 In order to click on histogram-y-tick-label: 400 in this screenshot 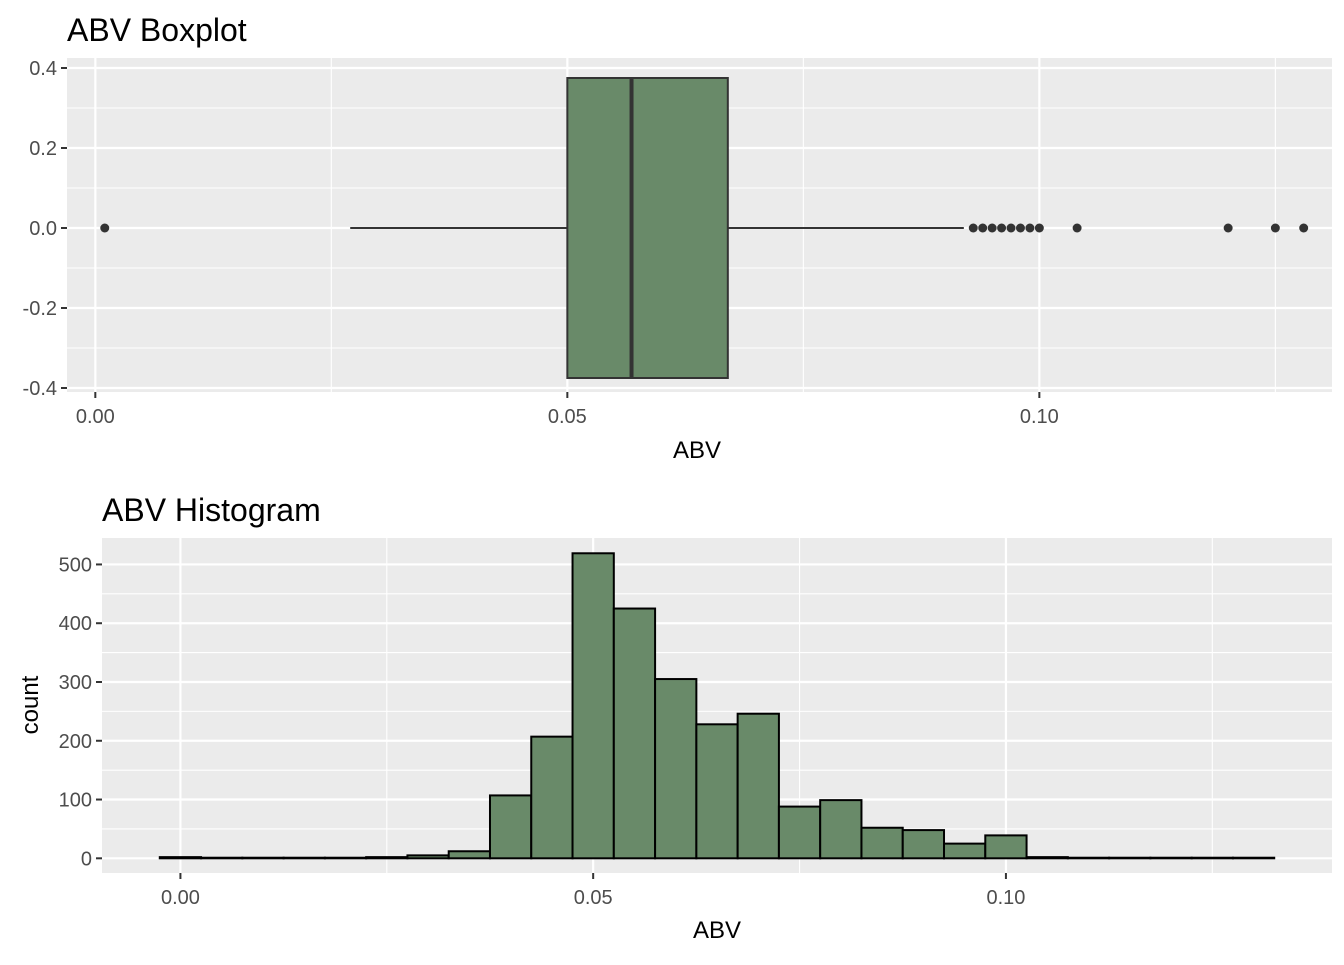, I will do `click(75, 624)`.